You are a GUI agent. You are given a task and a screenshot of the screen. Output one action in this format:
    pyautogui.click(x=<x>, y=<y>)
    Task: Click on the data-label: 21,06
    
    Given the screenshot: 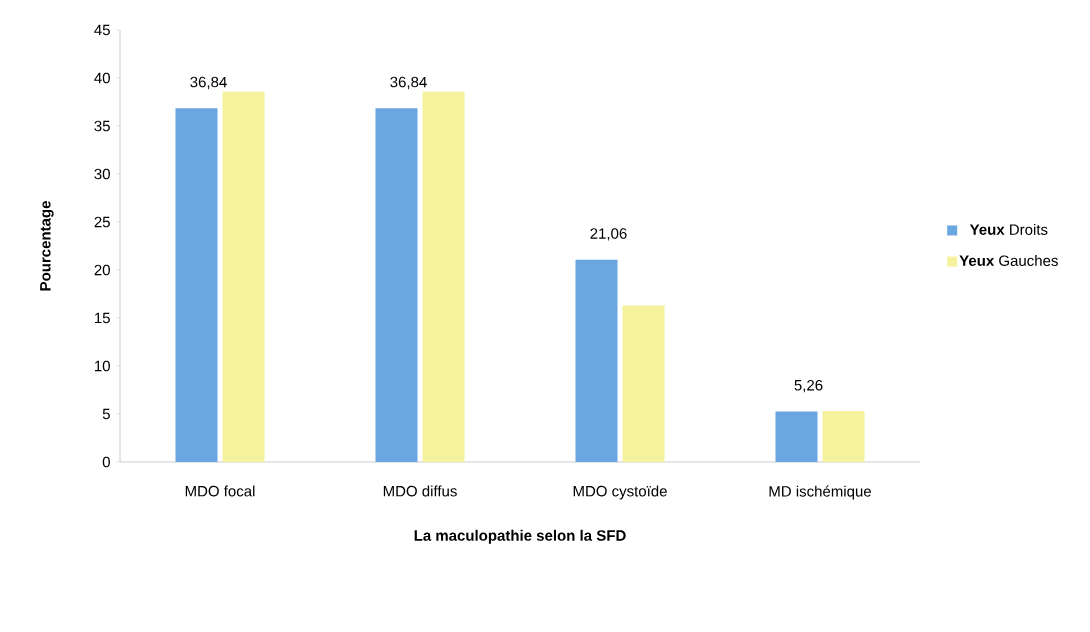 What is the action you would take?
    pyautogui.click(x=608, y=234)
    